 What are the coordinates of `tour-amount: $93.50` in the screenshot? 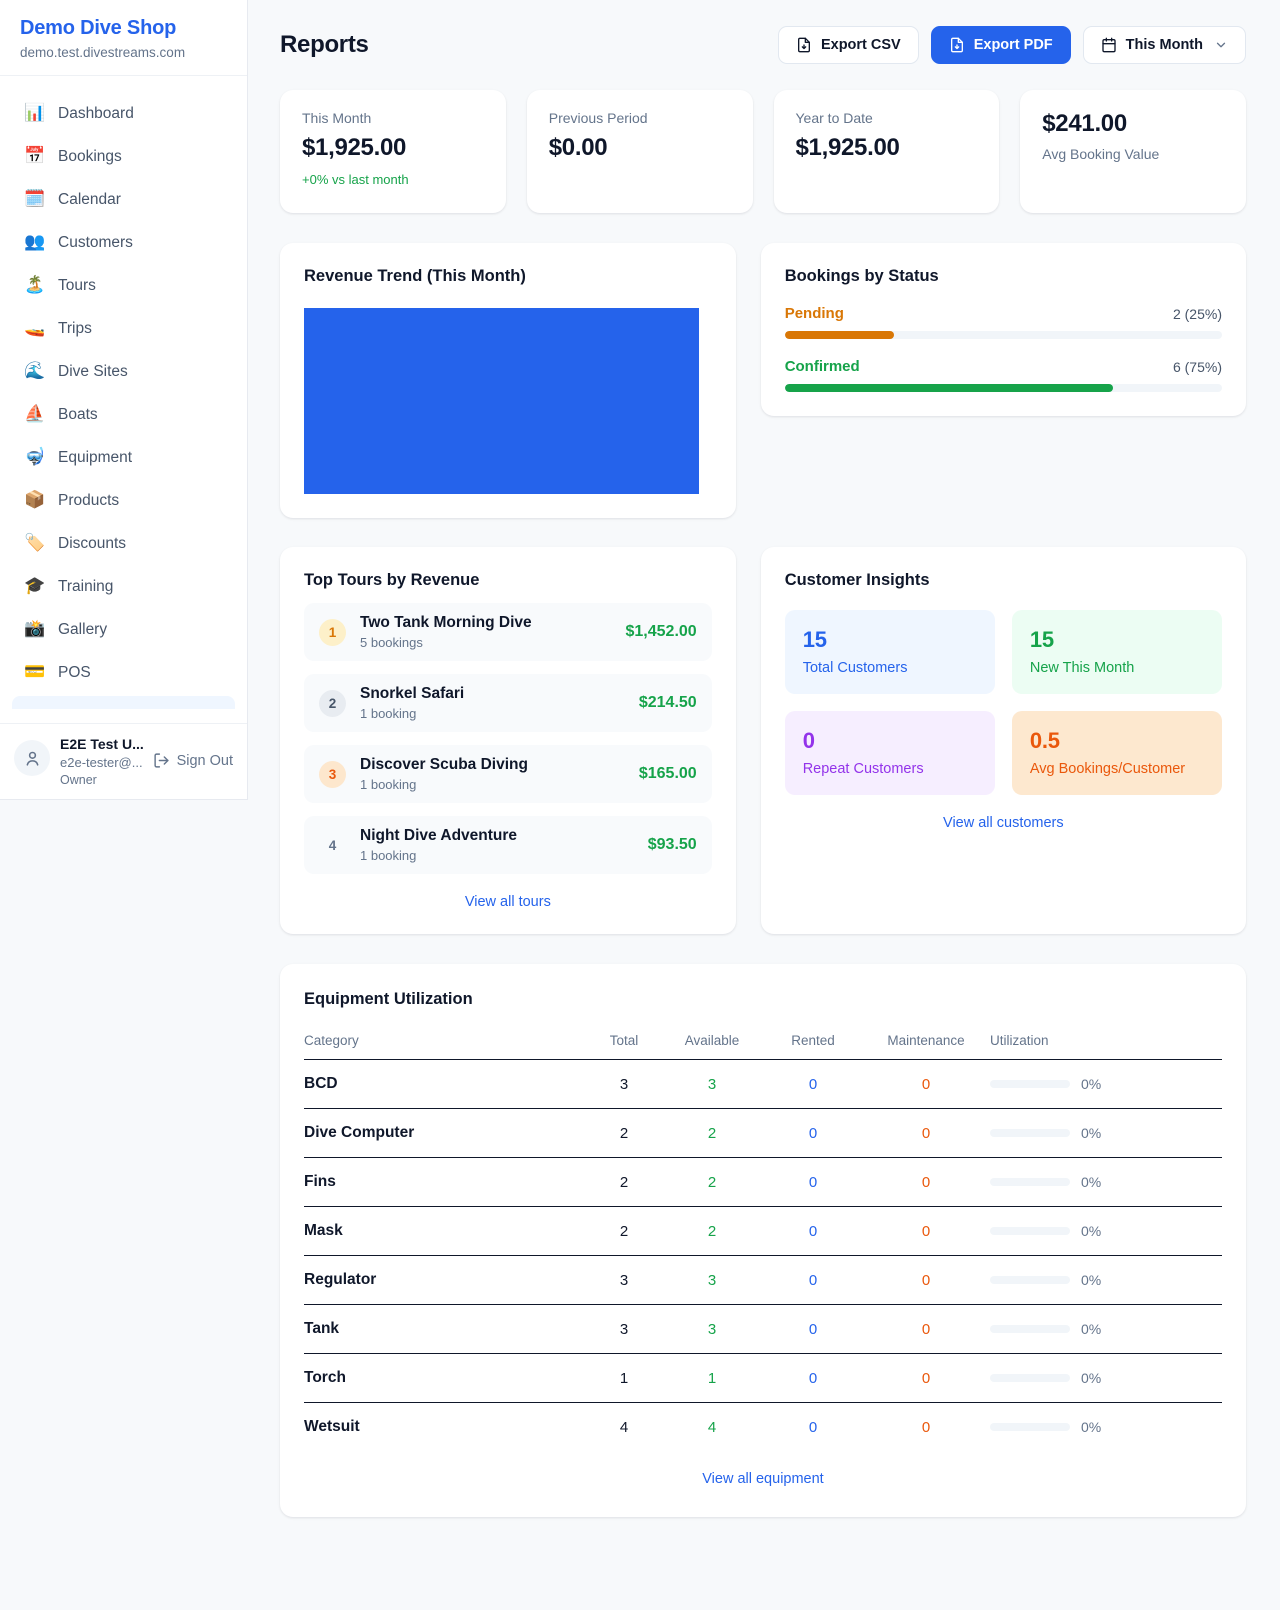 It's located at (672, 844).